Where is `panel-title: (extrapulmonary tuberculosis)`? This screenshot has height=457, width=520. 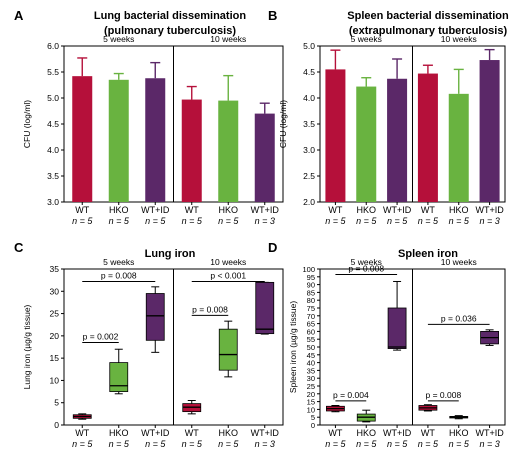
panel-title: (extrapulmonary tuberculosis) is located at coordinates (428, 31).